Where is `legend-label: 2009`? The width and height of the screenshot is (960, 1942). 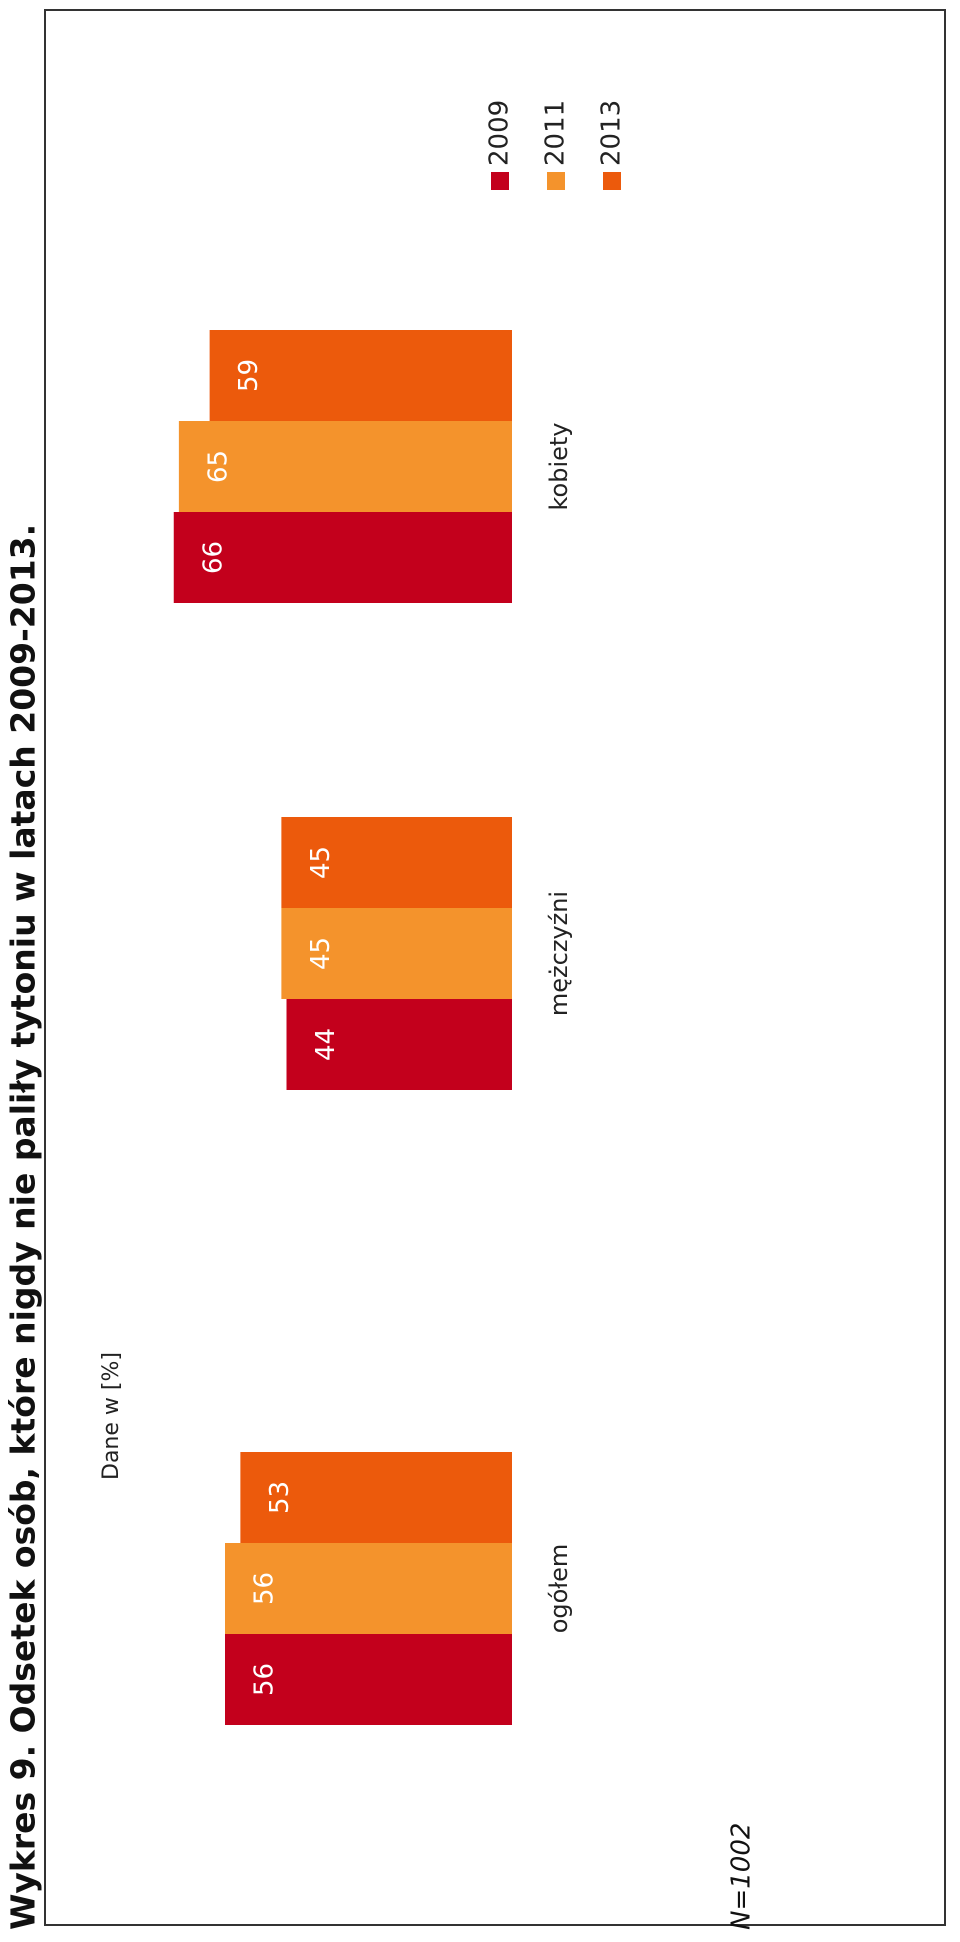 legend-label: 2009 is located at coordinates (500, 133).